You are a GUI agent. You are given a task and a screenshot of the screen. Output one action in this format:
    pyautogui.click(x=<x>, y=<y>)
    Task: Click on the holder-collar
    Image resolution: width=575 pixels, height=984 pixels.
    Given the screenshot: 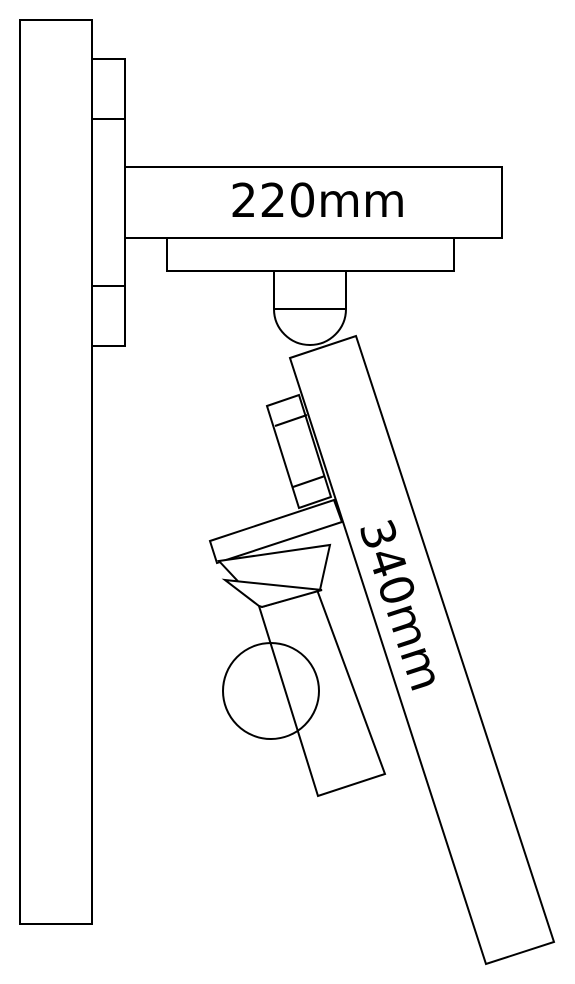 What is the action you would take?
    pyautogui.click(x=272, y=593)
    